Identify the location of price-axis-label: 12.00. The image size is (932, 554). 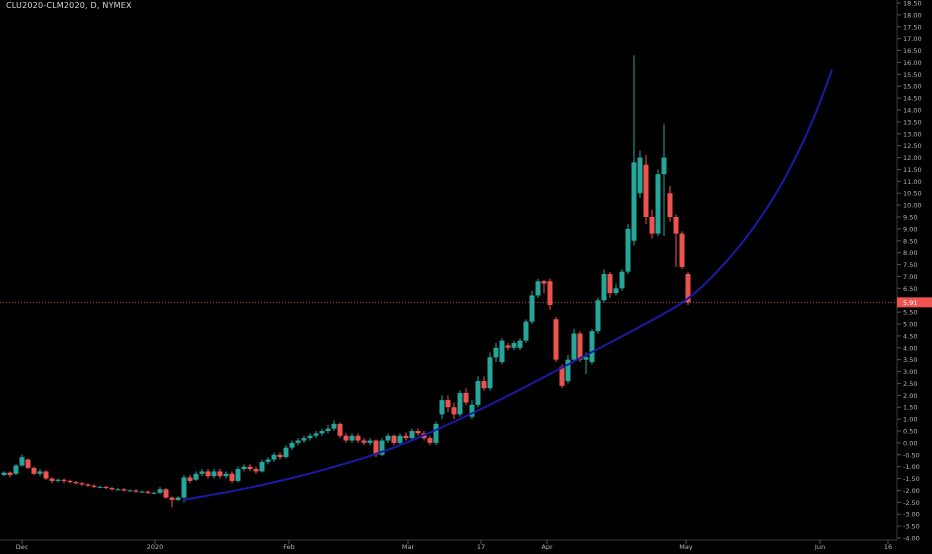
(912, 158).